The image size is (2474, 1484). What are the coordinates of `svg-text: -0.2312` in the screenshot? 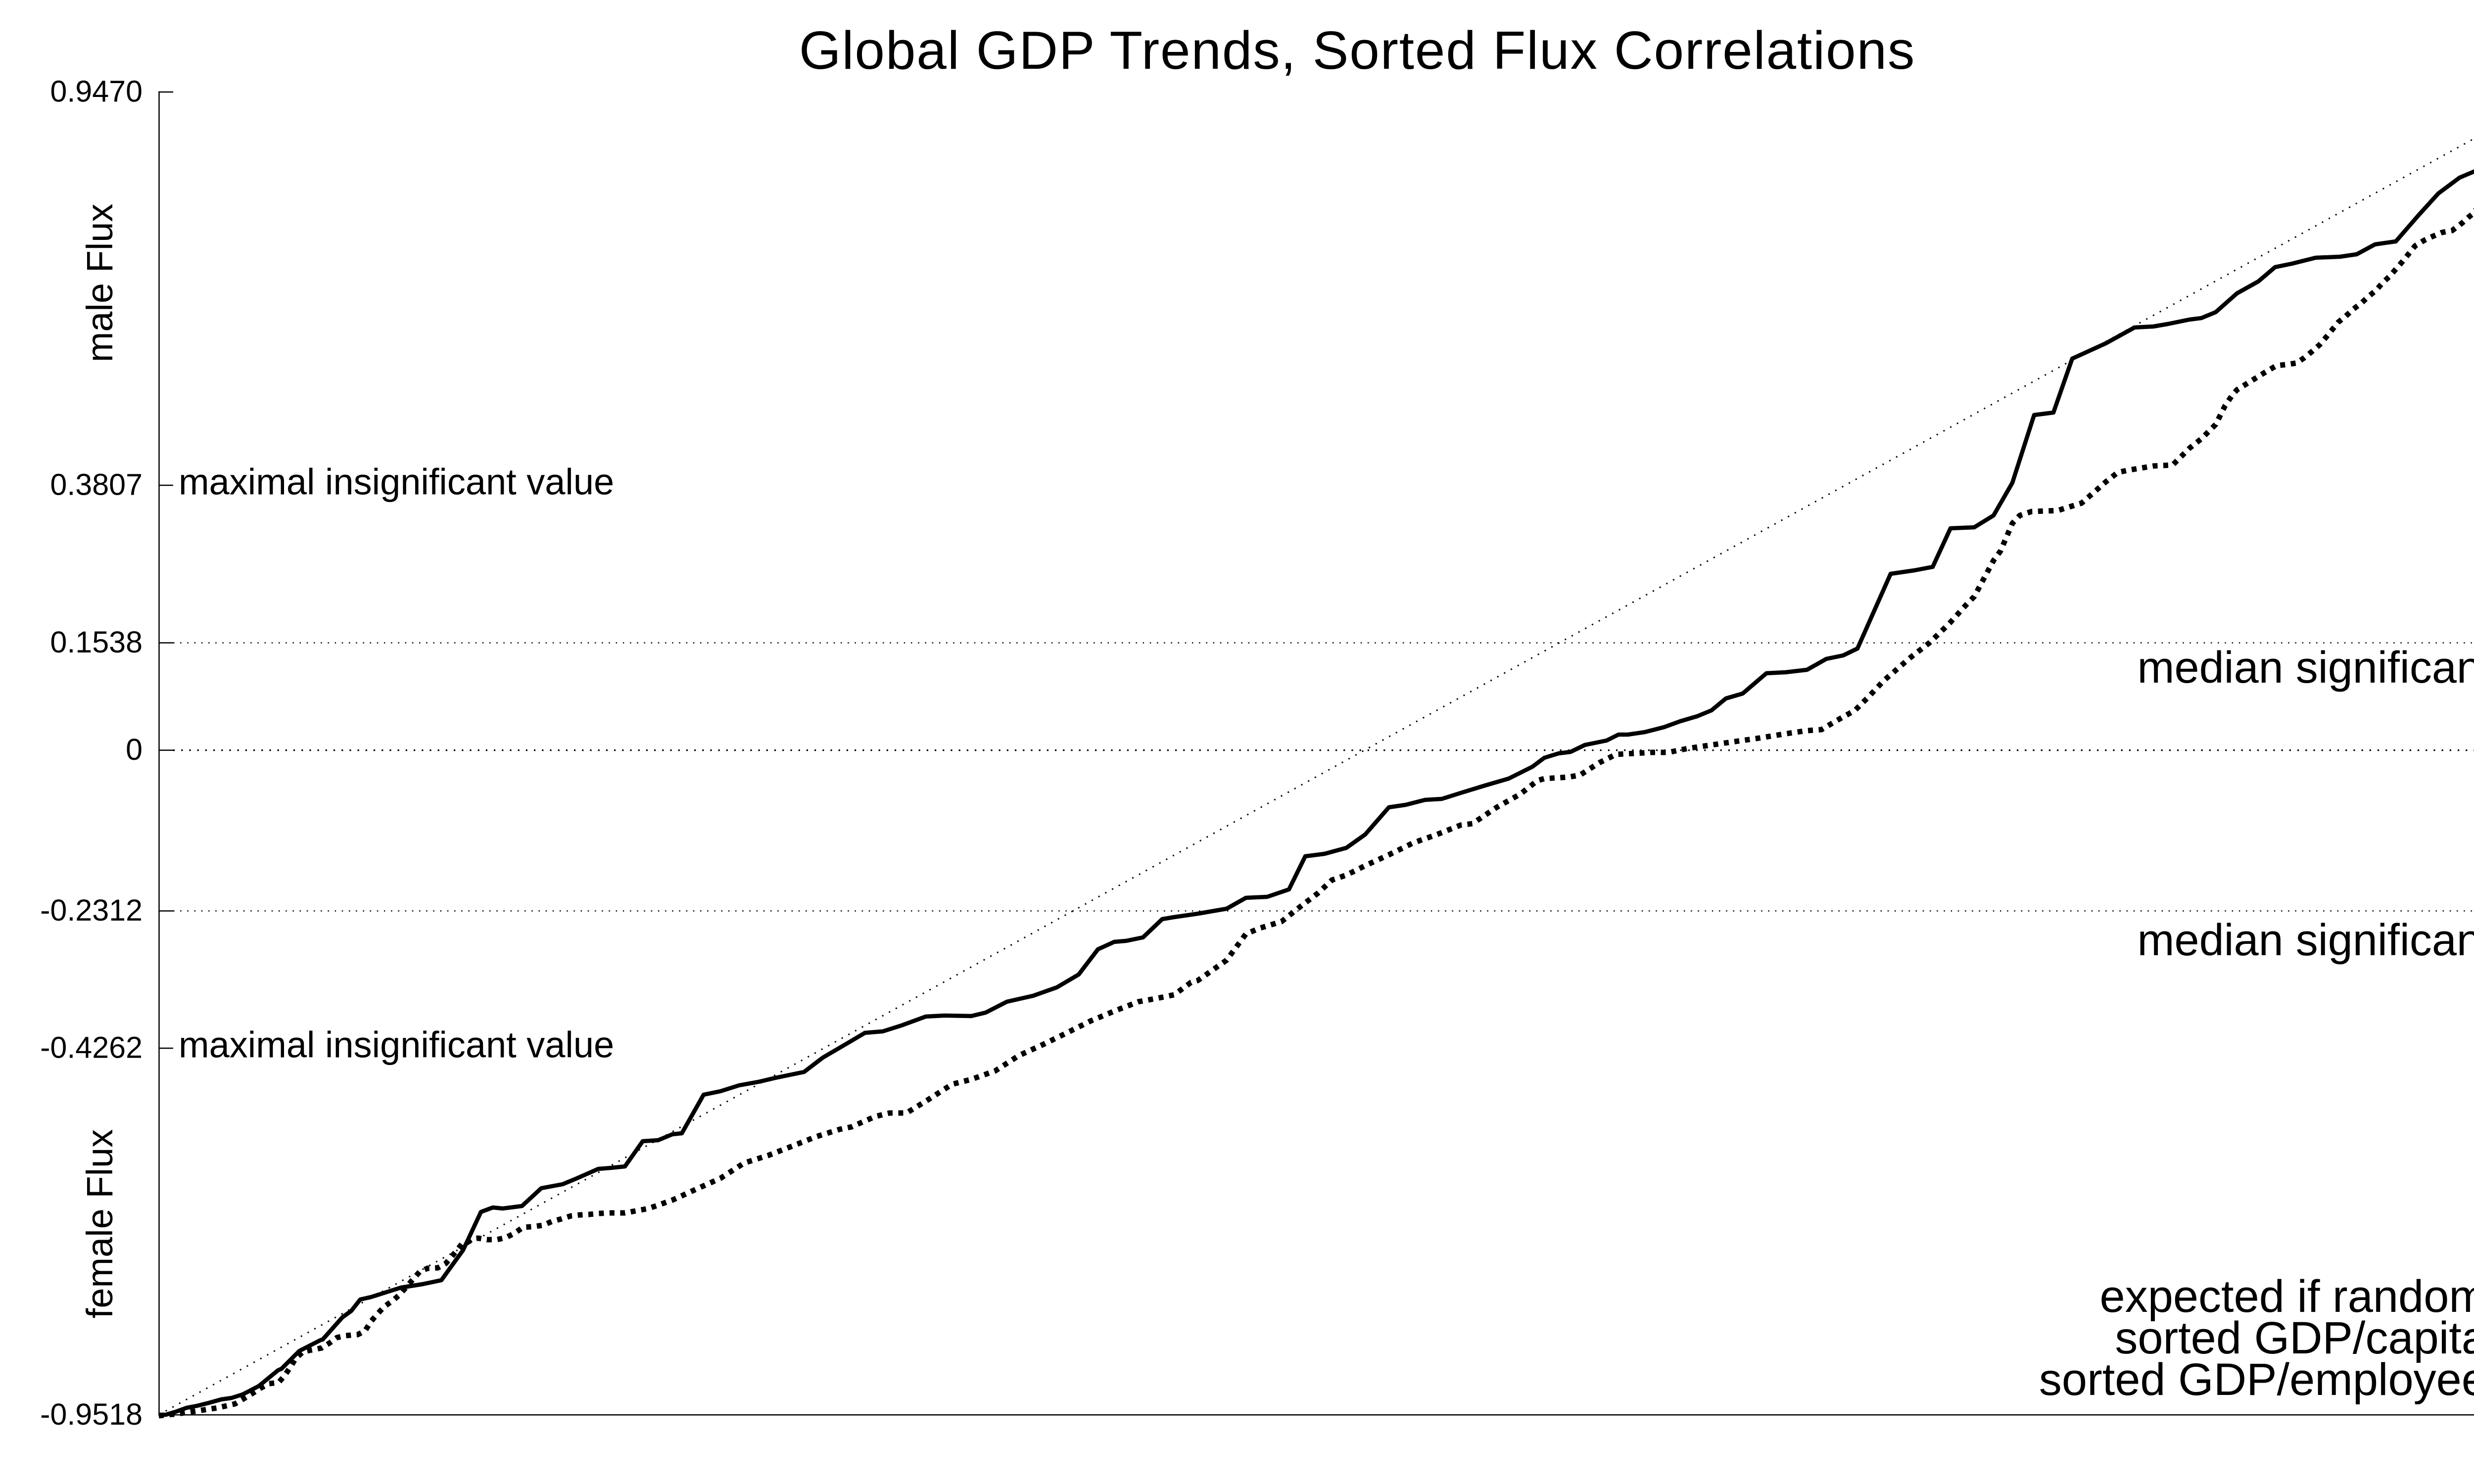 It's located at (92, 910).